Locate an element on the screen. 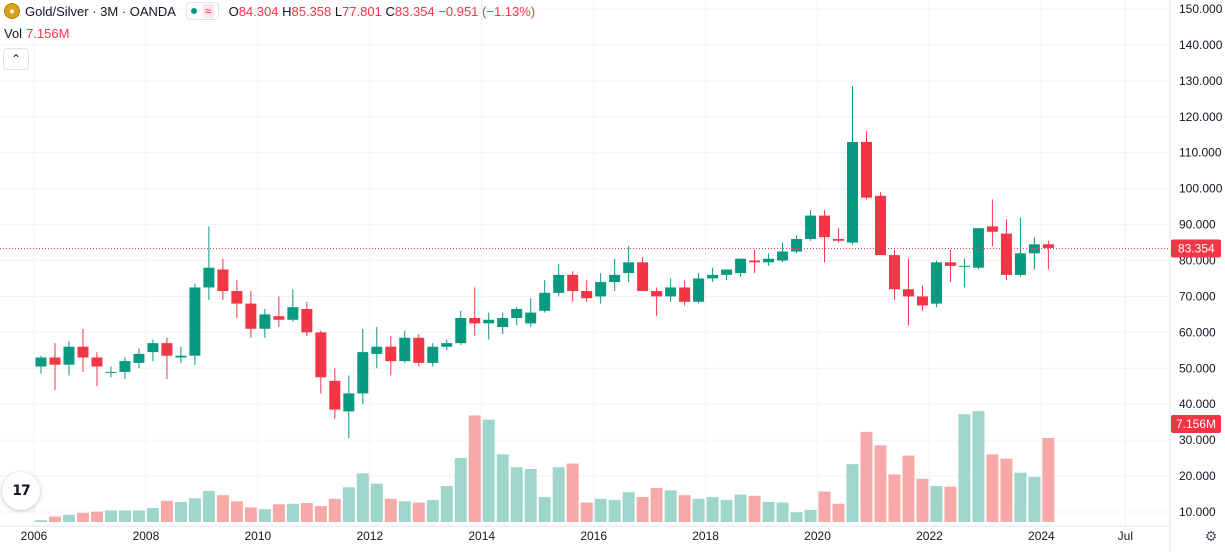  collapse-legend-button: ⌃ is located at coordinates (16, 59).